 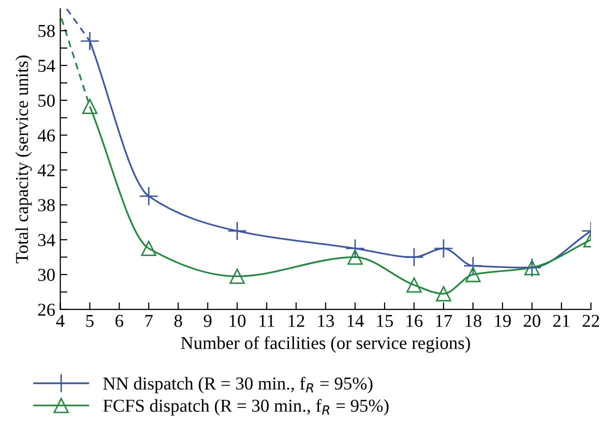 I want to click on legend-label: NN dispatch (R = 30 min., f$_{R}$ = 95%), so click(x=237, y=385).